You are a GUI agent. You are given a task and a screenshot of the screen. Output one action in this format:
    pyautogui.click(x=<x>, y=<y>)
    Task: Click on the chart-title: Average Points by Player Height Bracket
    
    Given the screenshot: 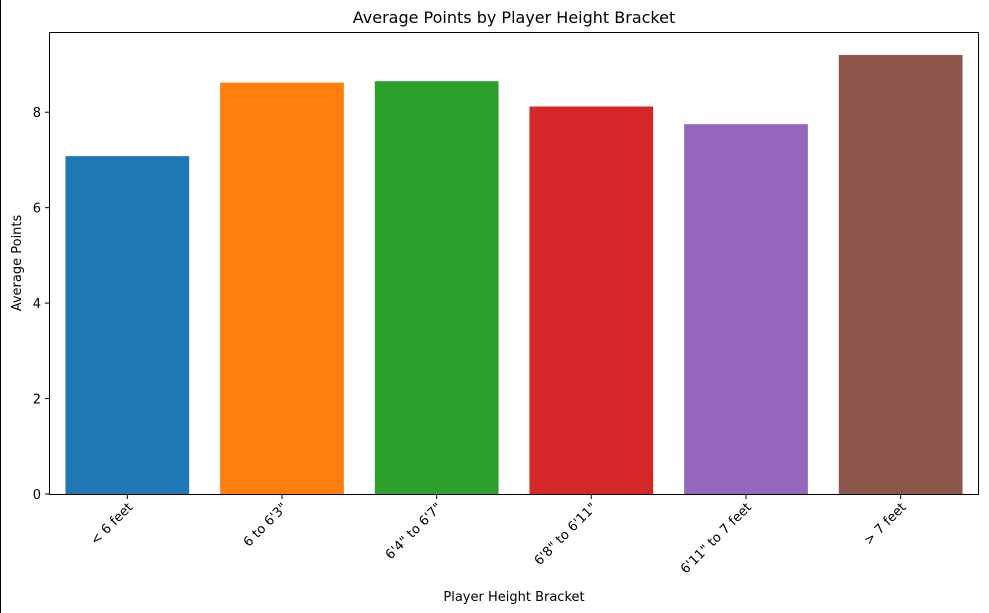 What is the action you would take?
    pyautogui.click(x=514, y=17)
    